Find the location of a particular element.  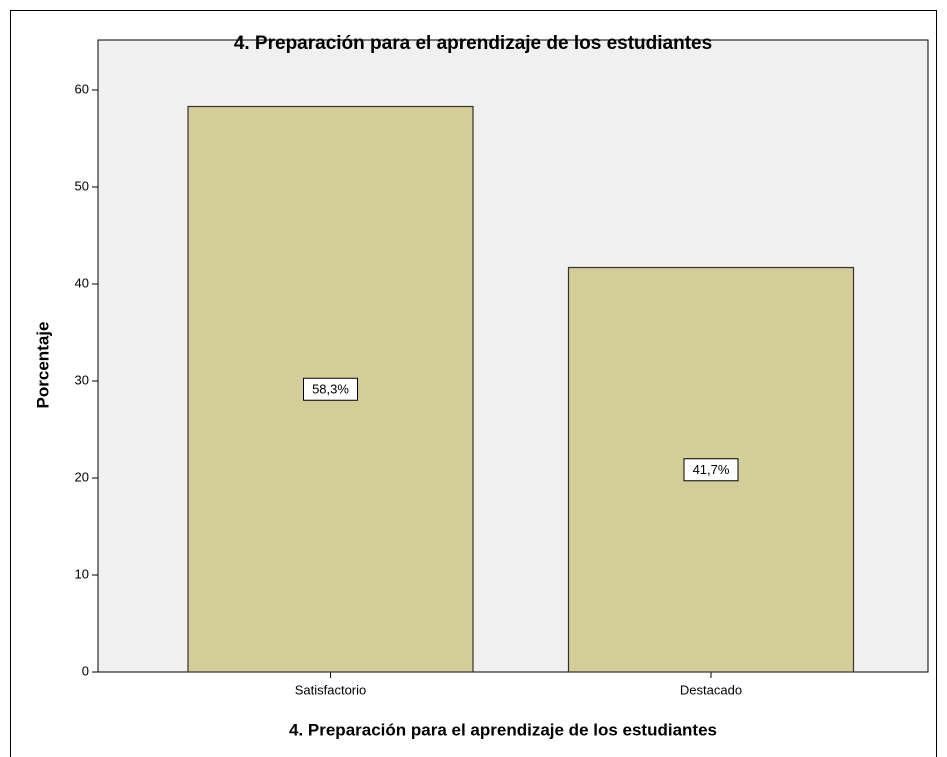

y-tick-label: 50 is located at coordinates (82, 185).